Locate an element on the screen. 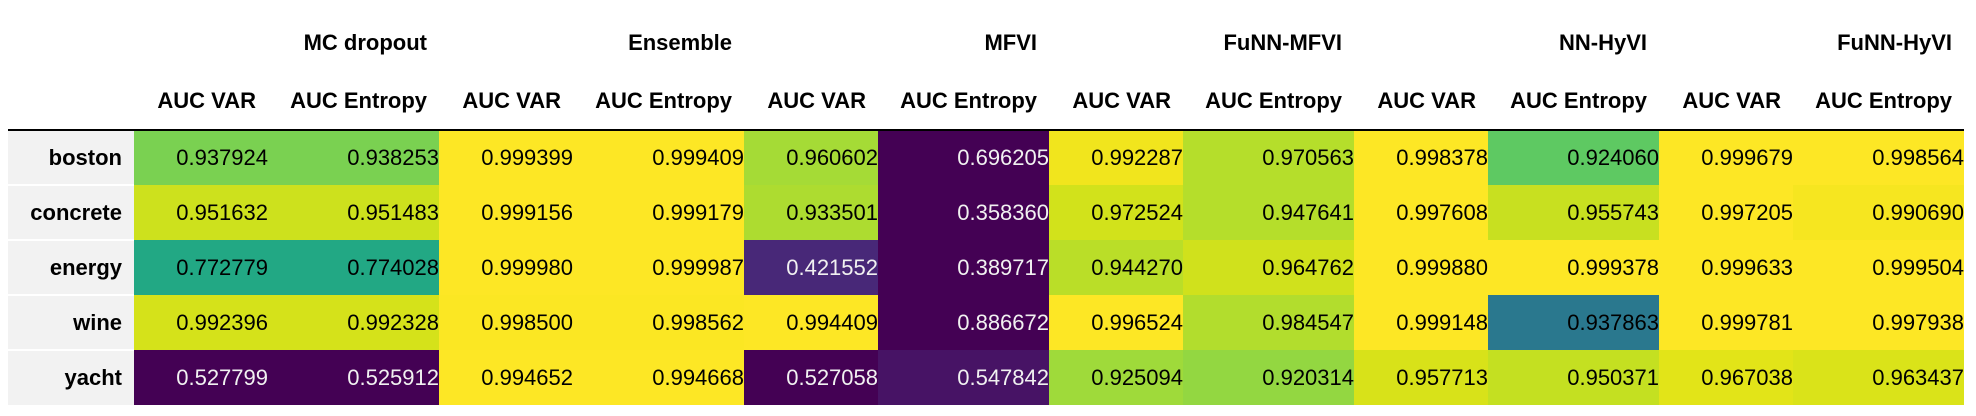  table-cell: 0.994409 is located at coordinates (811, 322).